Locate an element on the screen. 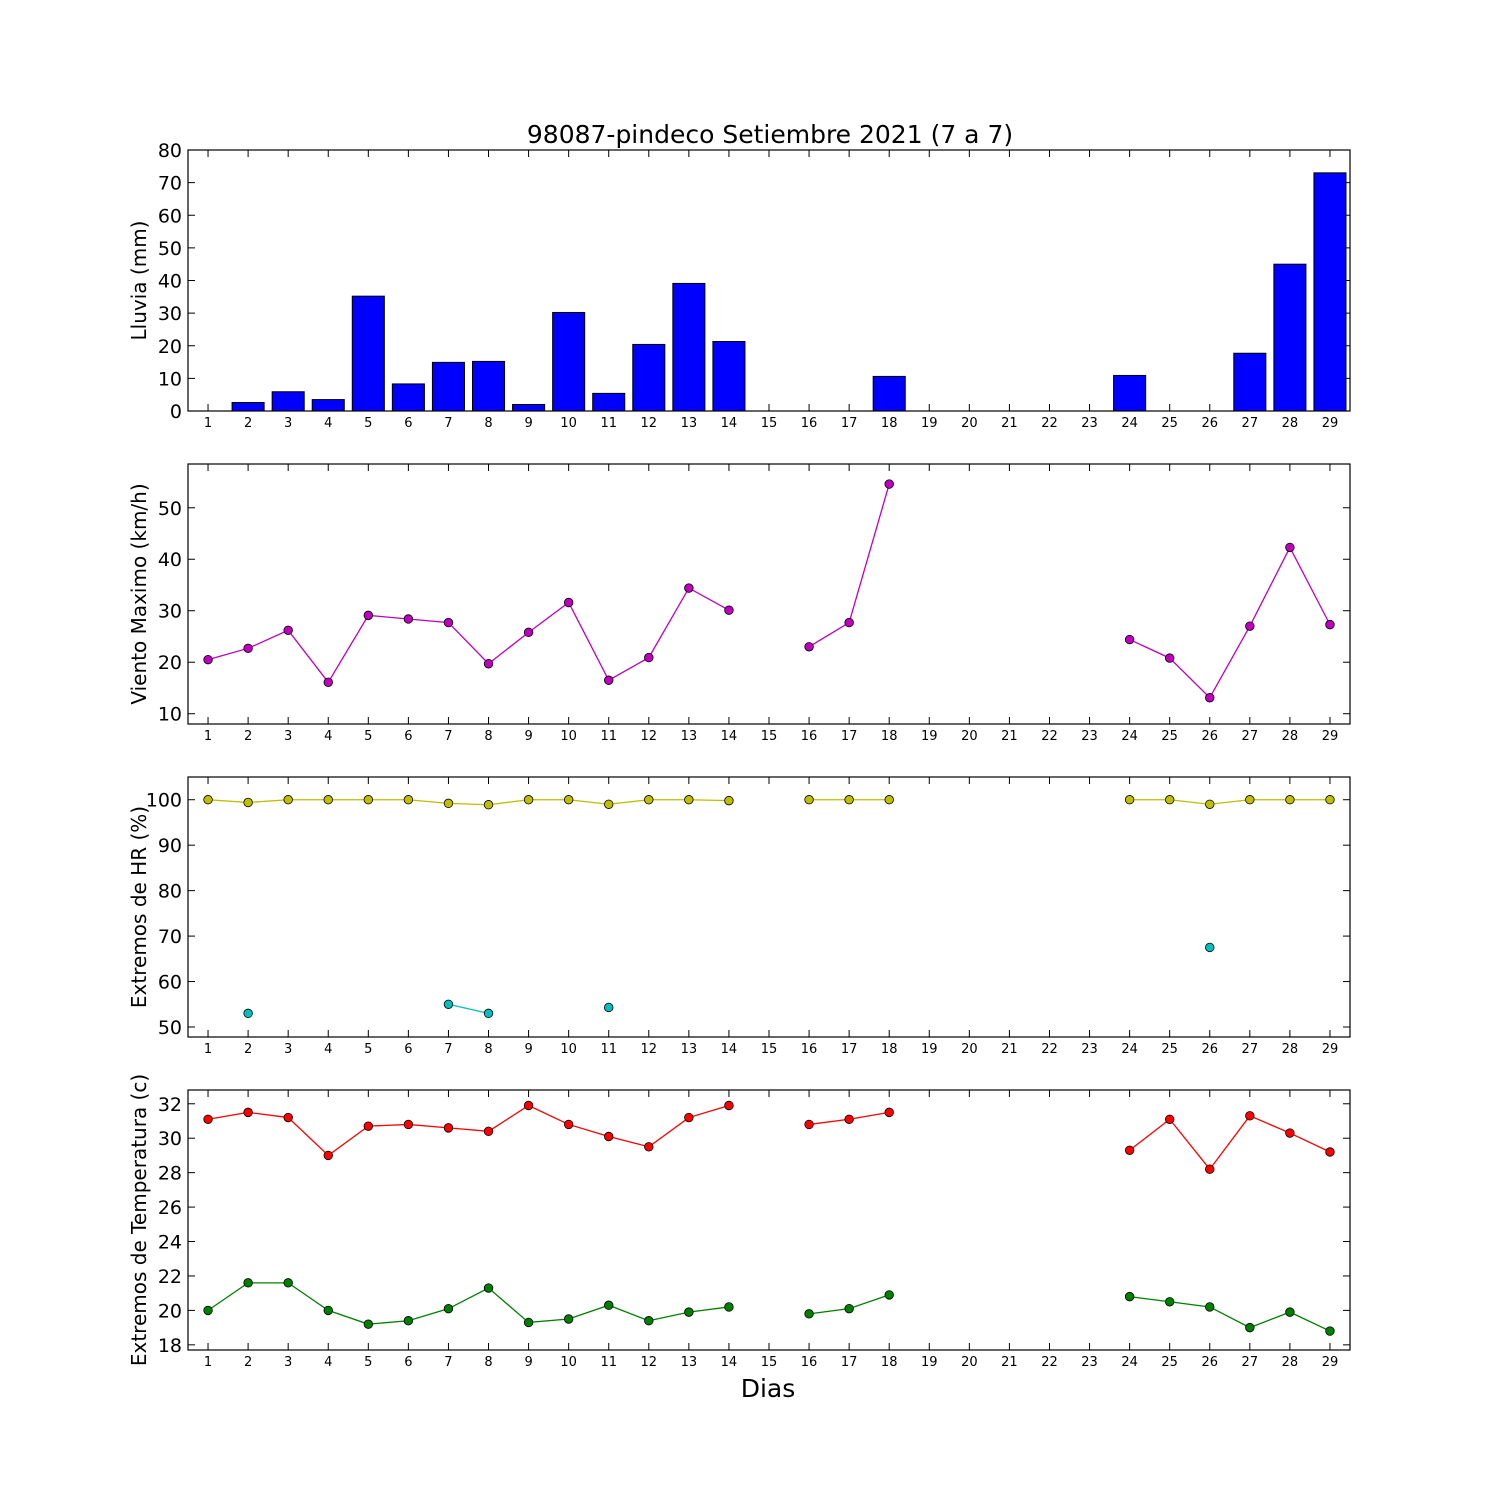  series-1-line is located at coordinates (1230, 1313).